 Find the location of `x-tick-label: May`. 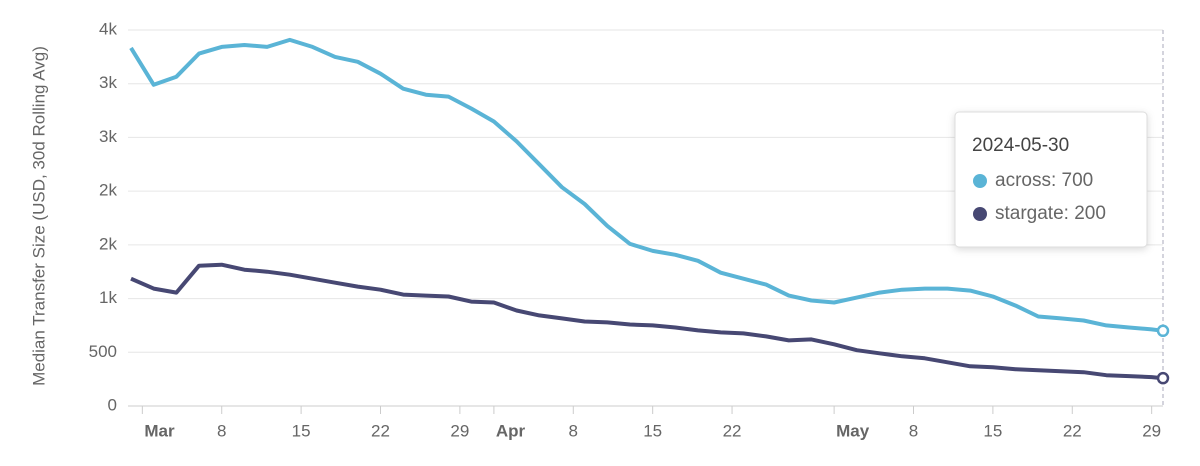

x-tick-label: May is located at coordinates (853, 430).